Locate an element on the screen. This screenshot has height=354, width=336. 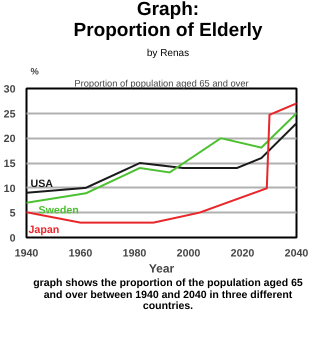
x-tick-label: 1940 is located at coordinates (26, 254).